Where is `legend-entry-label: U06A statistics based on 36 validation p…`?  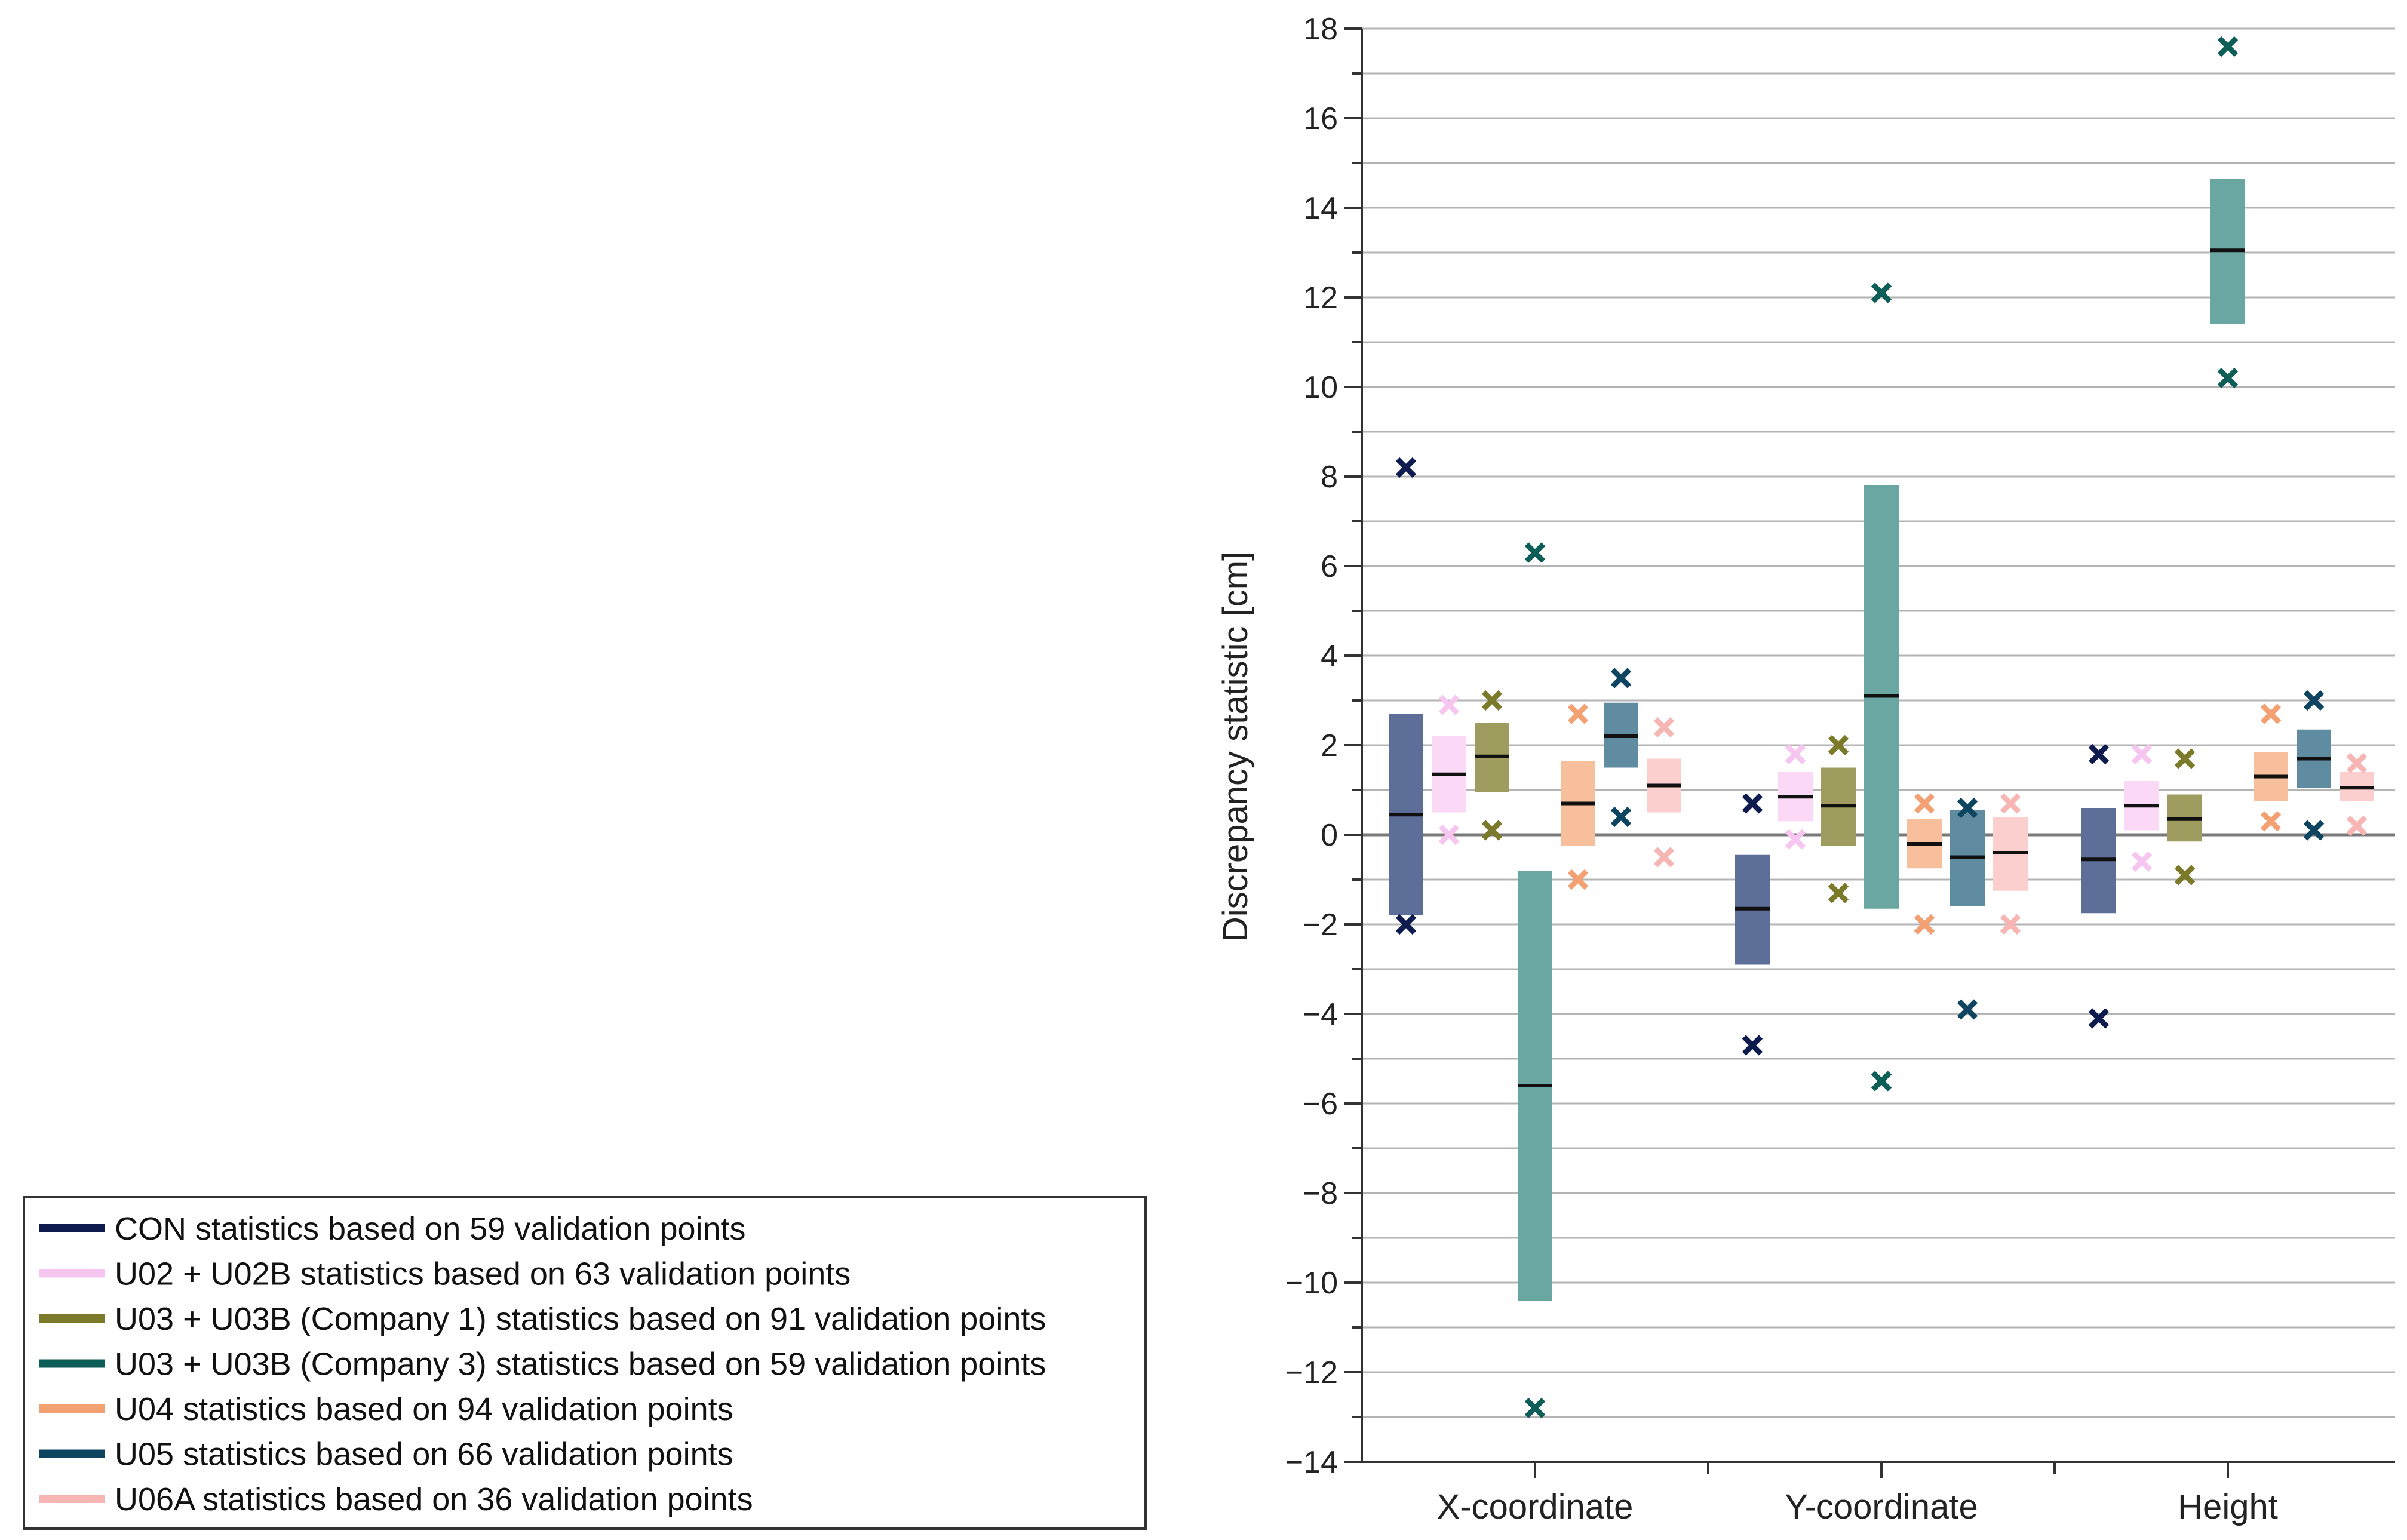 legend-entry-label: U06A statistics based on 36 validation p… is located at coordinates (434, 1499).